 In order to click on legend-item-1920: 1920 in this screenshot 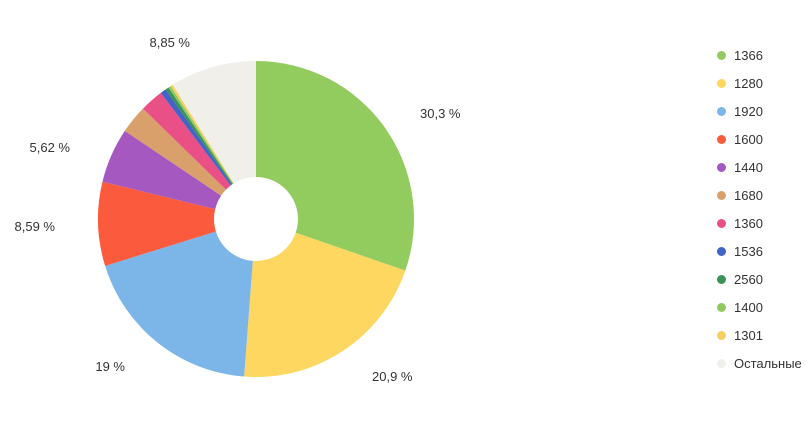, I will do `click(759, 111)`.